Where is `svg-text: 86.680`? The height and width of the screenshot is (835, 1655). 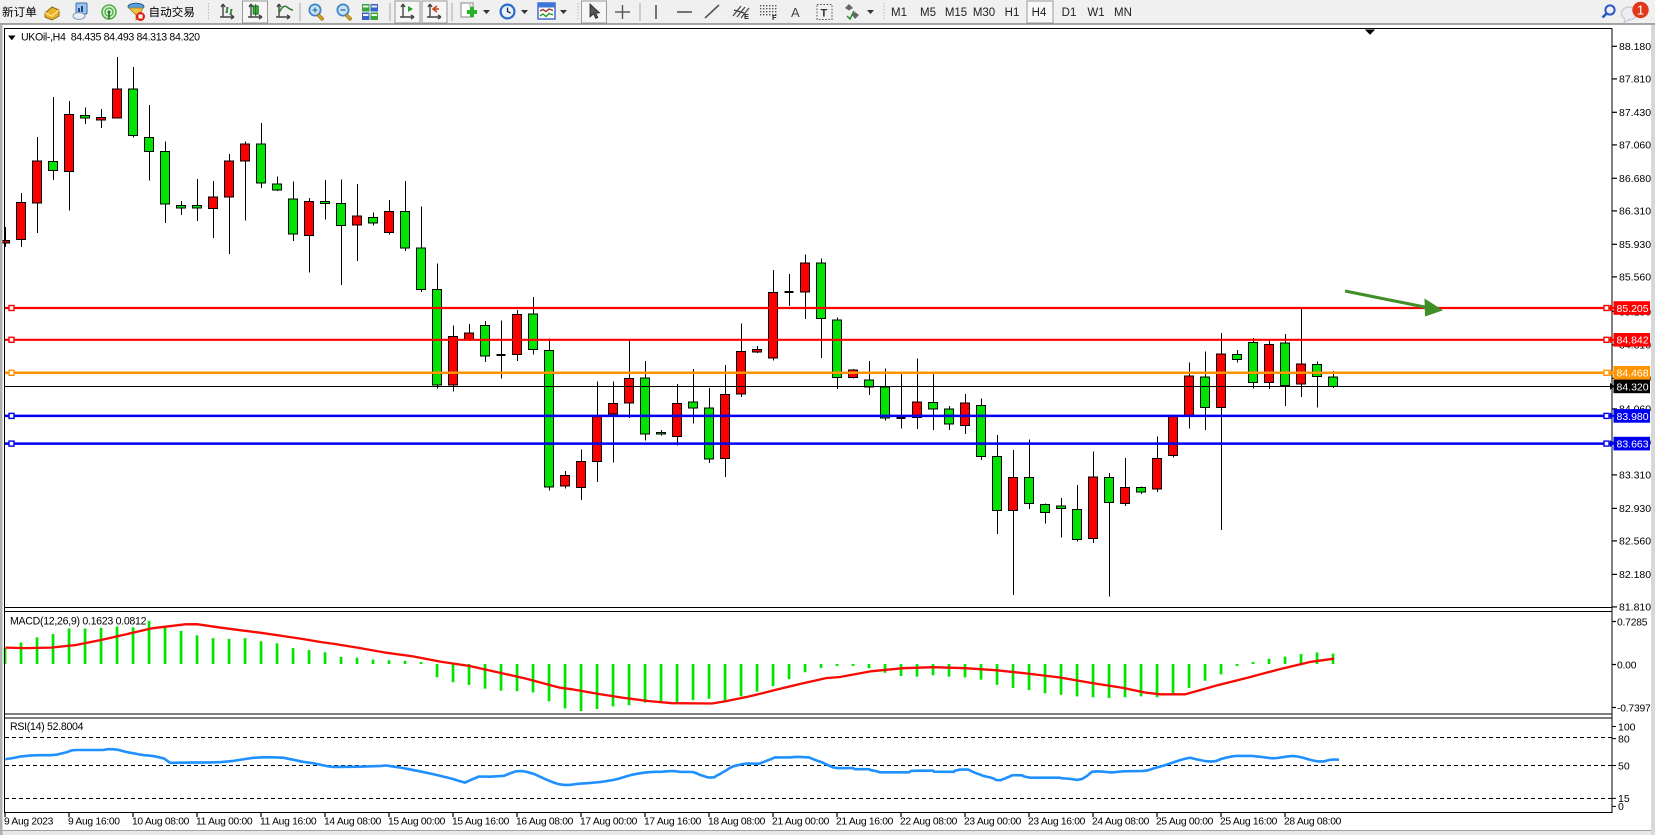
svg-text: 86.680 is located at coordinates (1635, 179).